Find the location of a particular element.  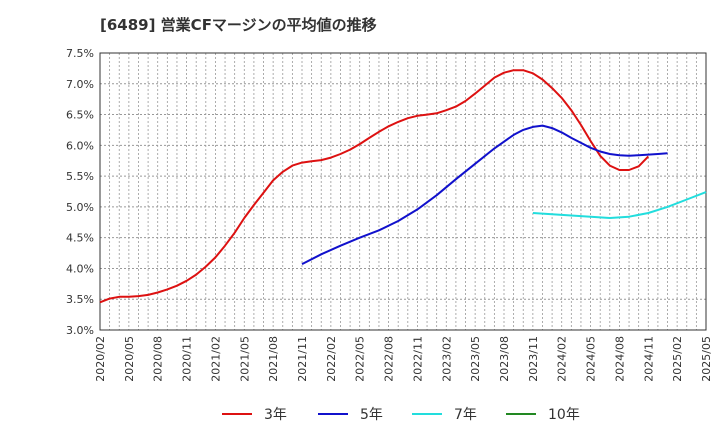

x-tick-label: 2023/05 is located at coordinates (475, 359).